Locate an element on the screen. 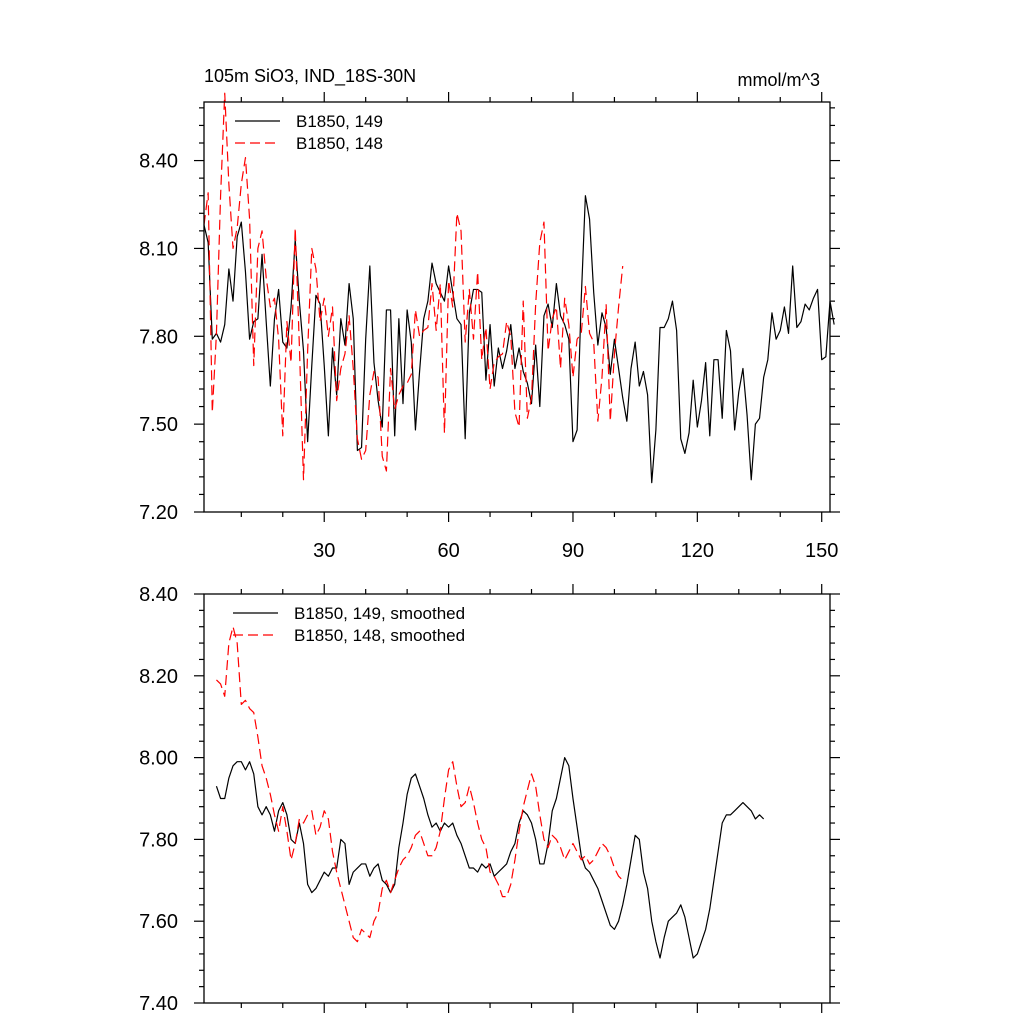  legend-label-2: B1850, 148, smoothed is located at coordinates (379, 635).